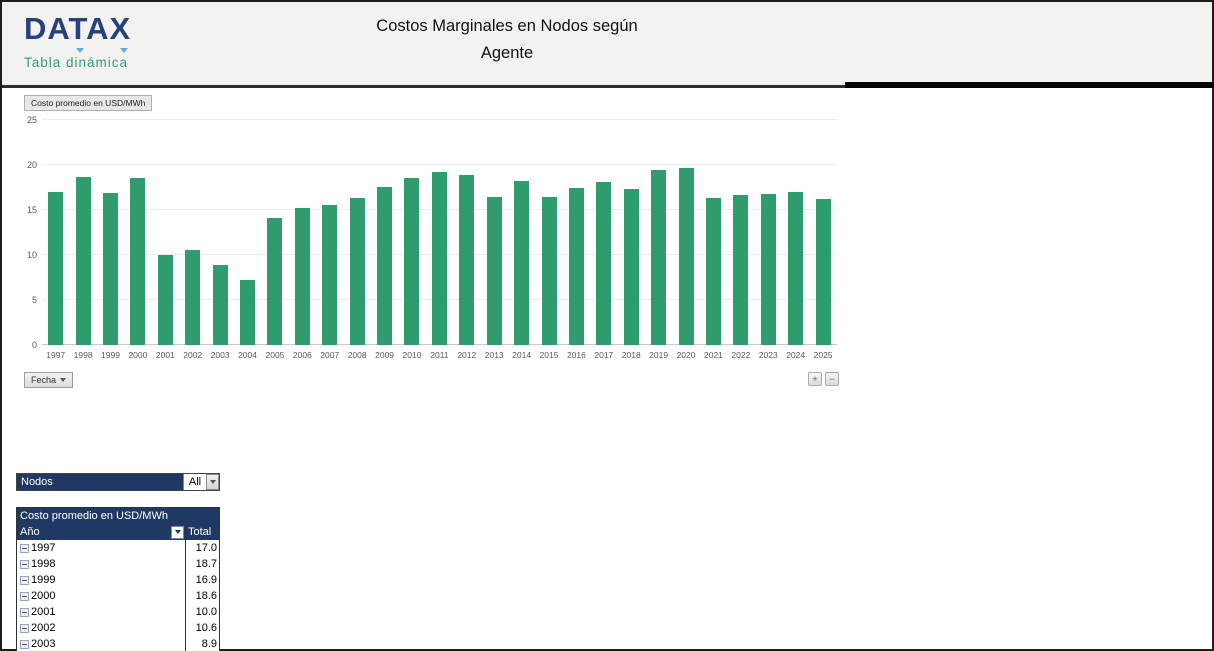  I want to click on row-year-label: 1997, so click(43, 548).